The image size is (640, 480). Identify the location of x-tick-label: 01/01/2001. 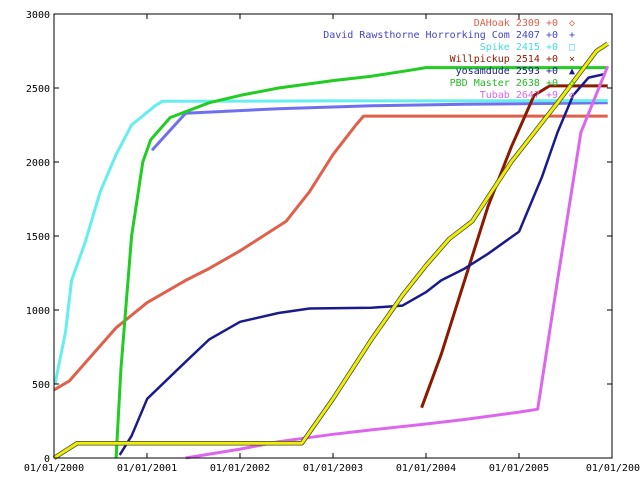
(147, 468).